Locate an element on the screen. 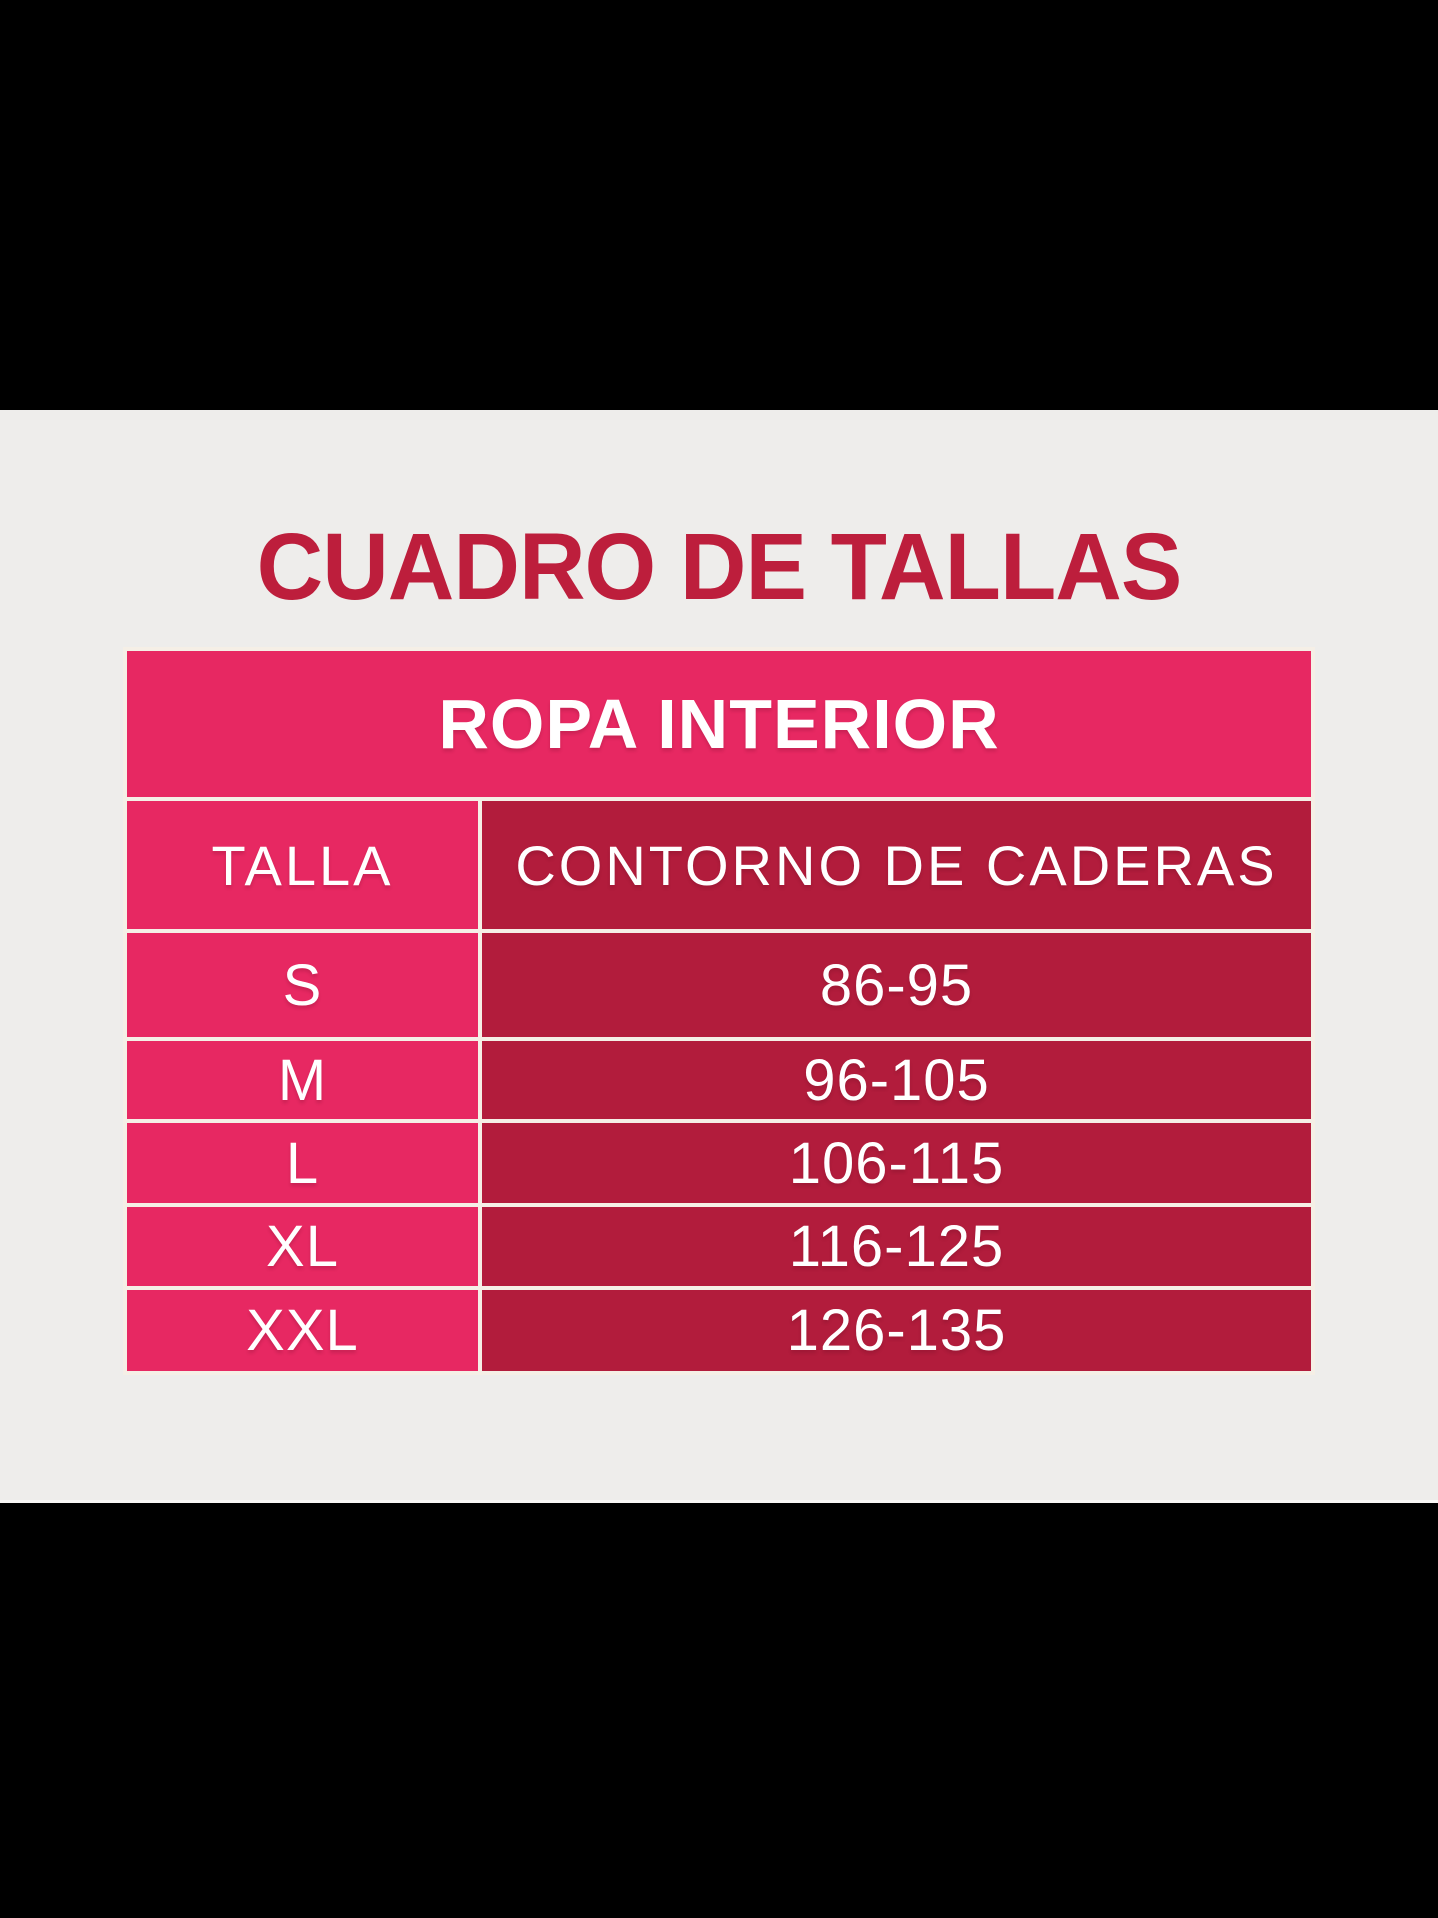 This screenshot has width=1438, height=1918. column-header-contorno: CONTORNO DE CADERAS is located at coordinates (896, 865).